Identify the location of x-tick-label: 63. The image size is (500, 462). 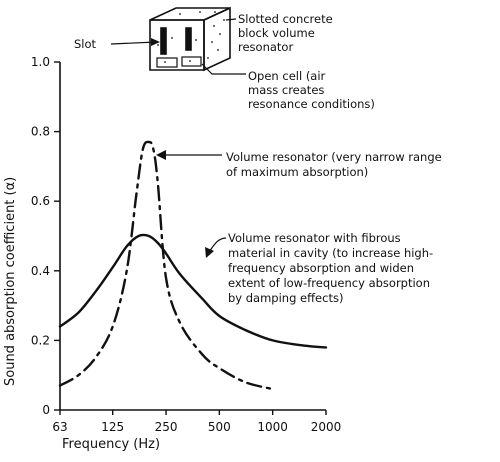
(59, 427).